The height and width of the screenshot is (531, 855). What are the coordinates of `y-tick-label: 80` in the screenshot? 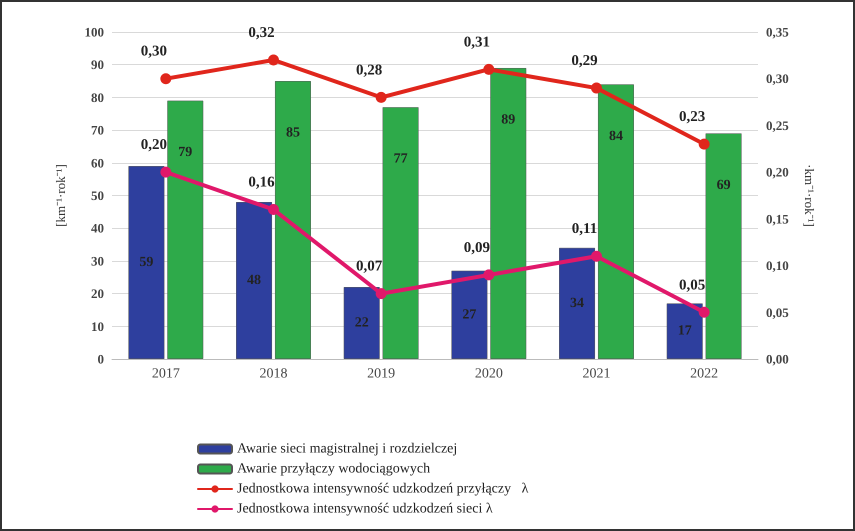 It's located at (97, 97).